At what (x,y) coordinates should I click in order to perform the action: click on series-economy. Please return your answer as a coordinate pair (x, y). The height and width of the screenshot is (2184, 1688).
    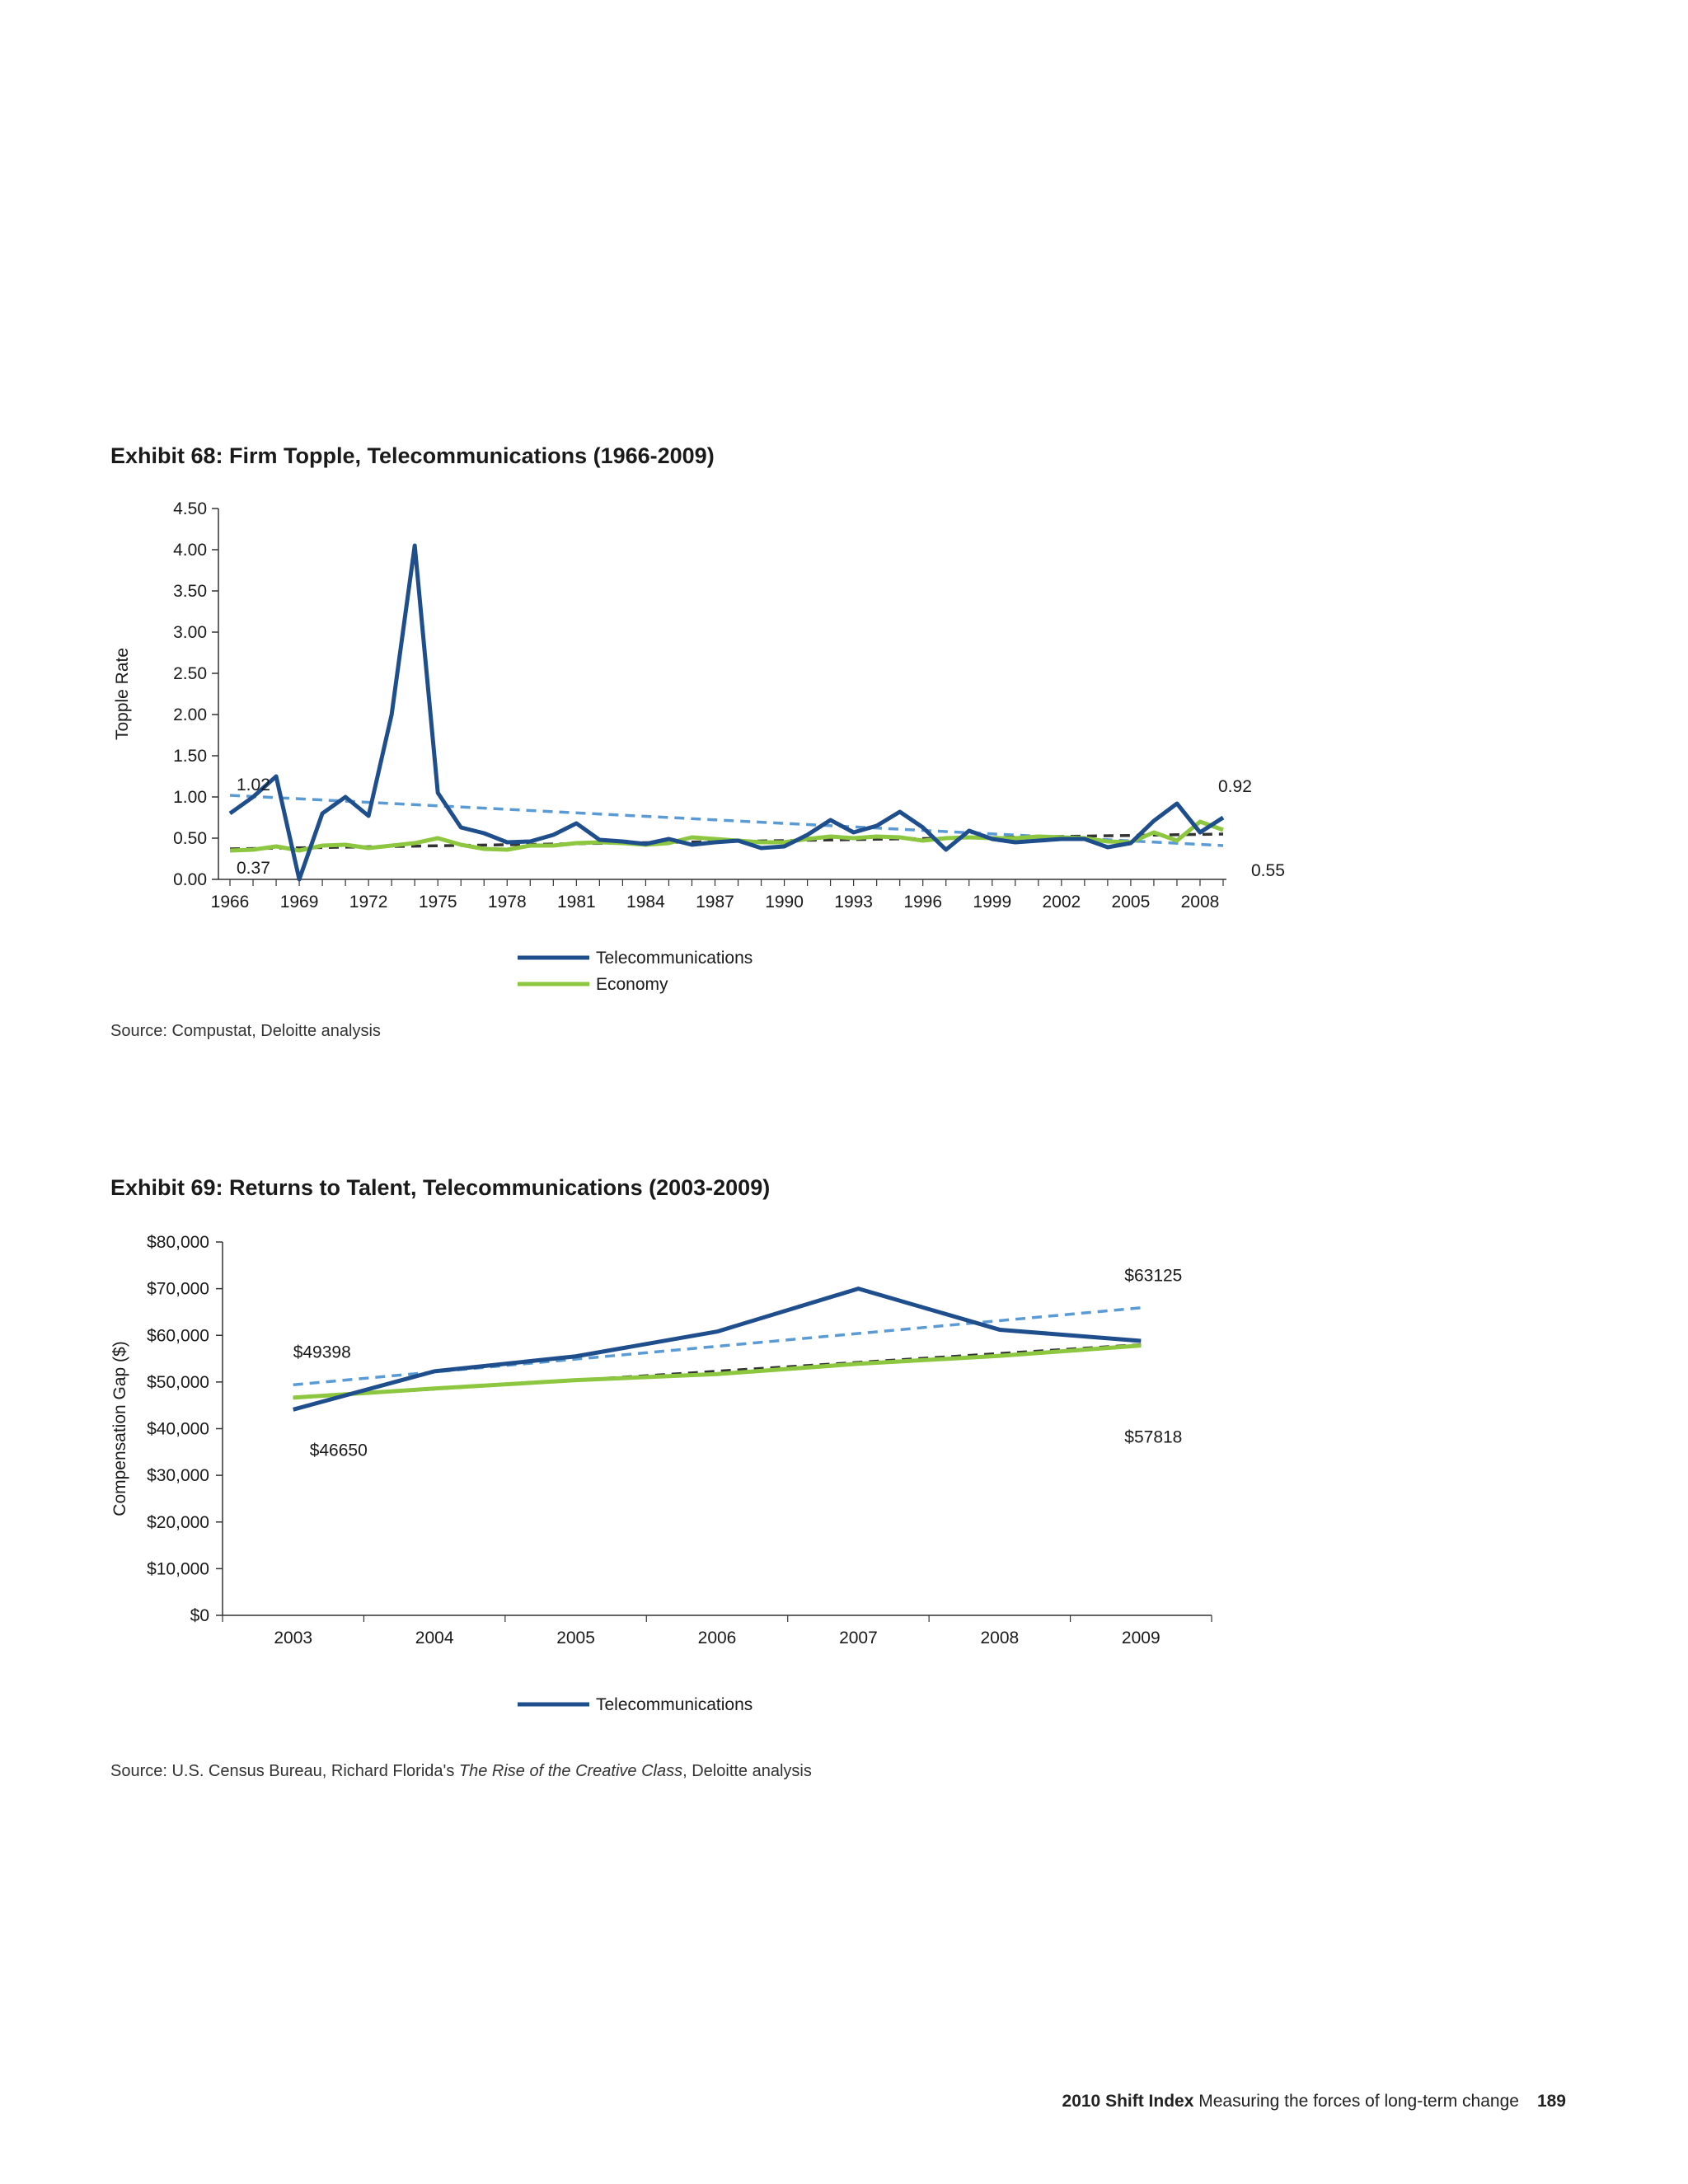
    Looking at the image, I should click on (727, 836).